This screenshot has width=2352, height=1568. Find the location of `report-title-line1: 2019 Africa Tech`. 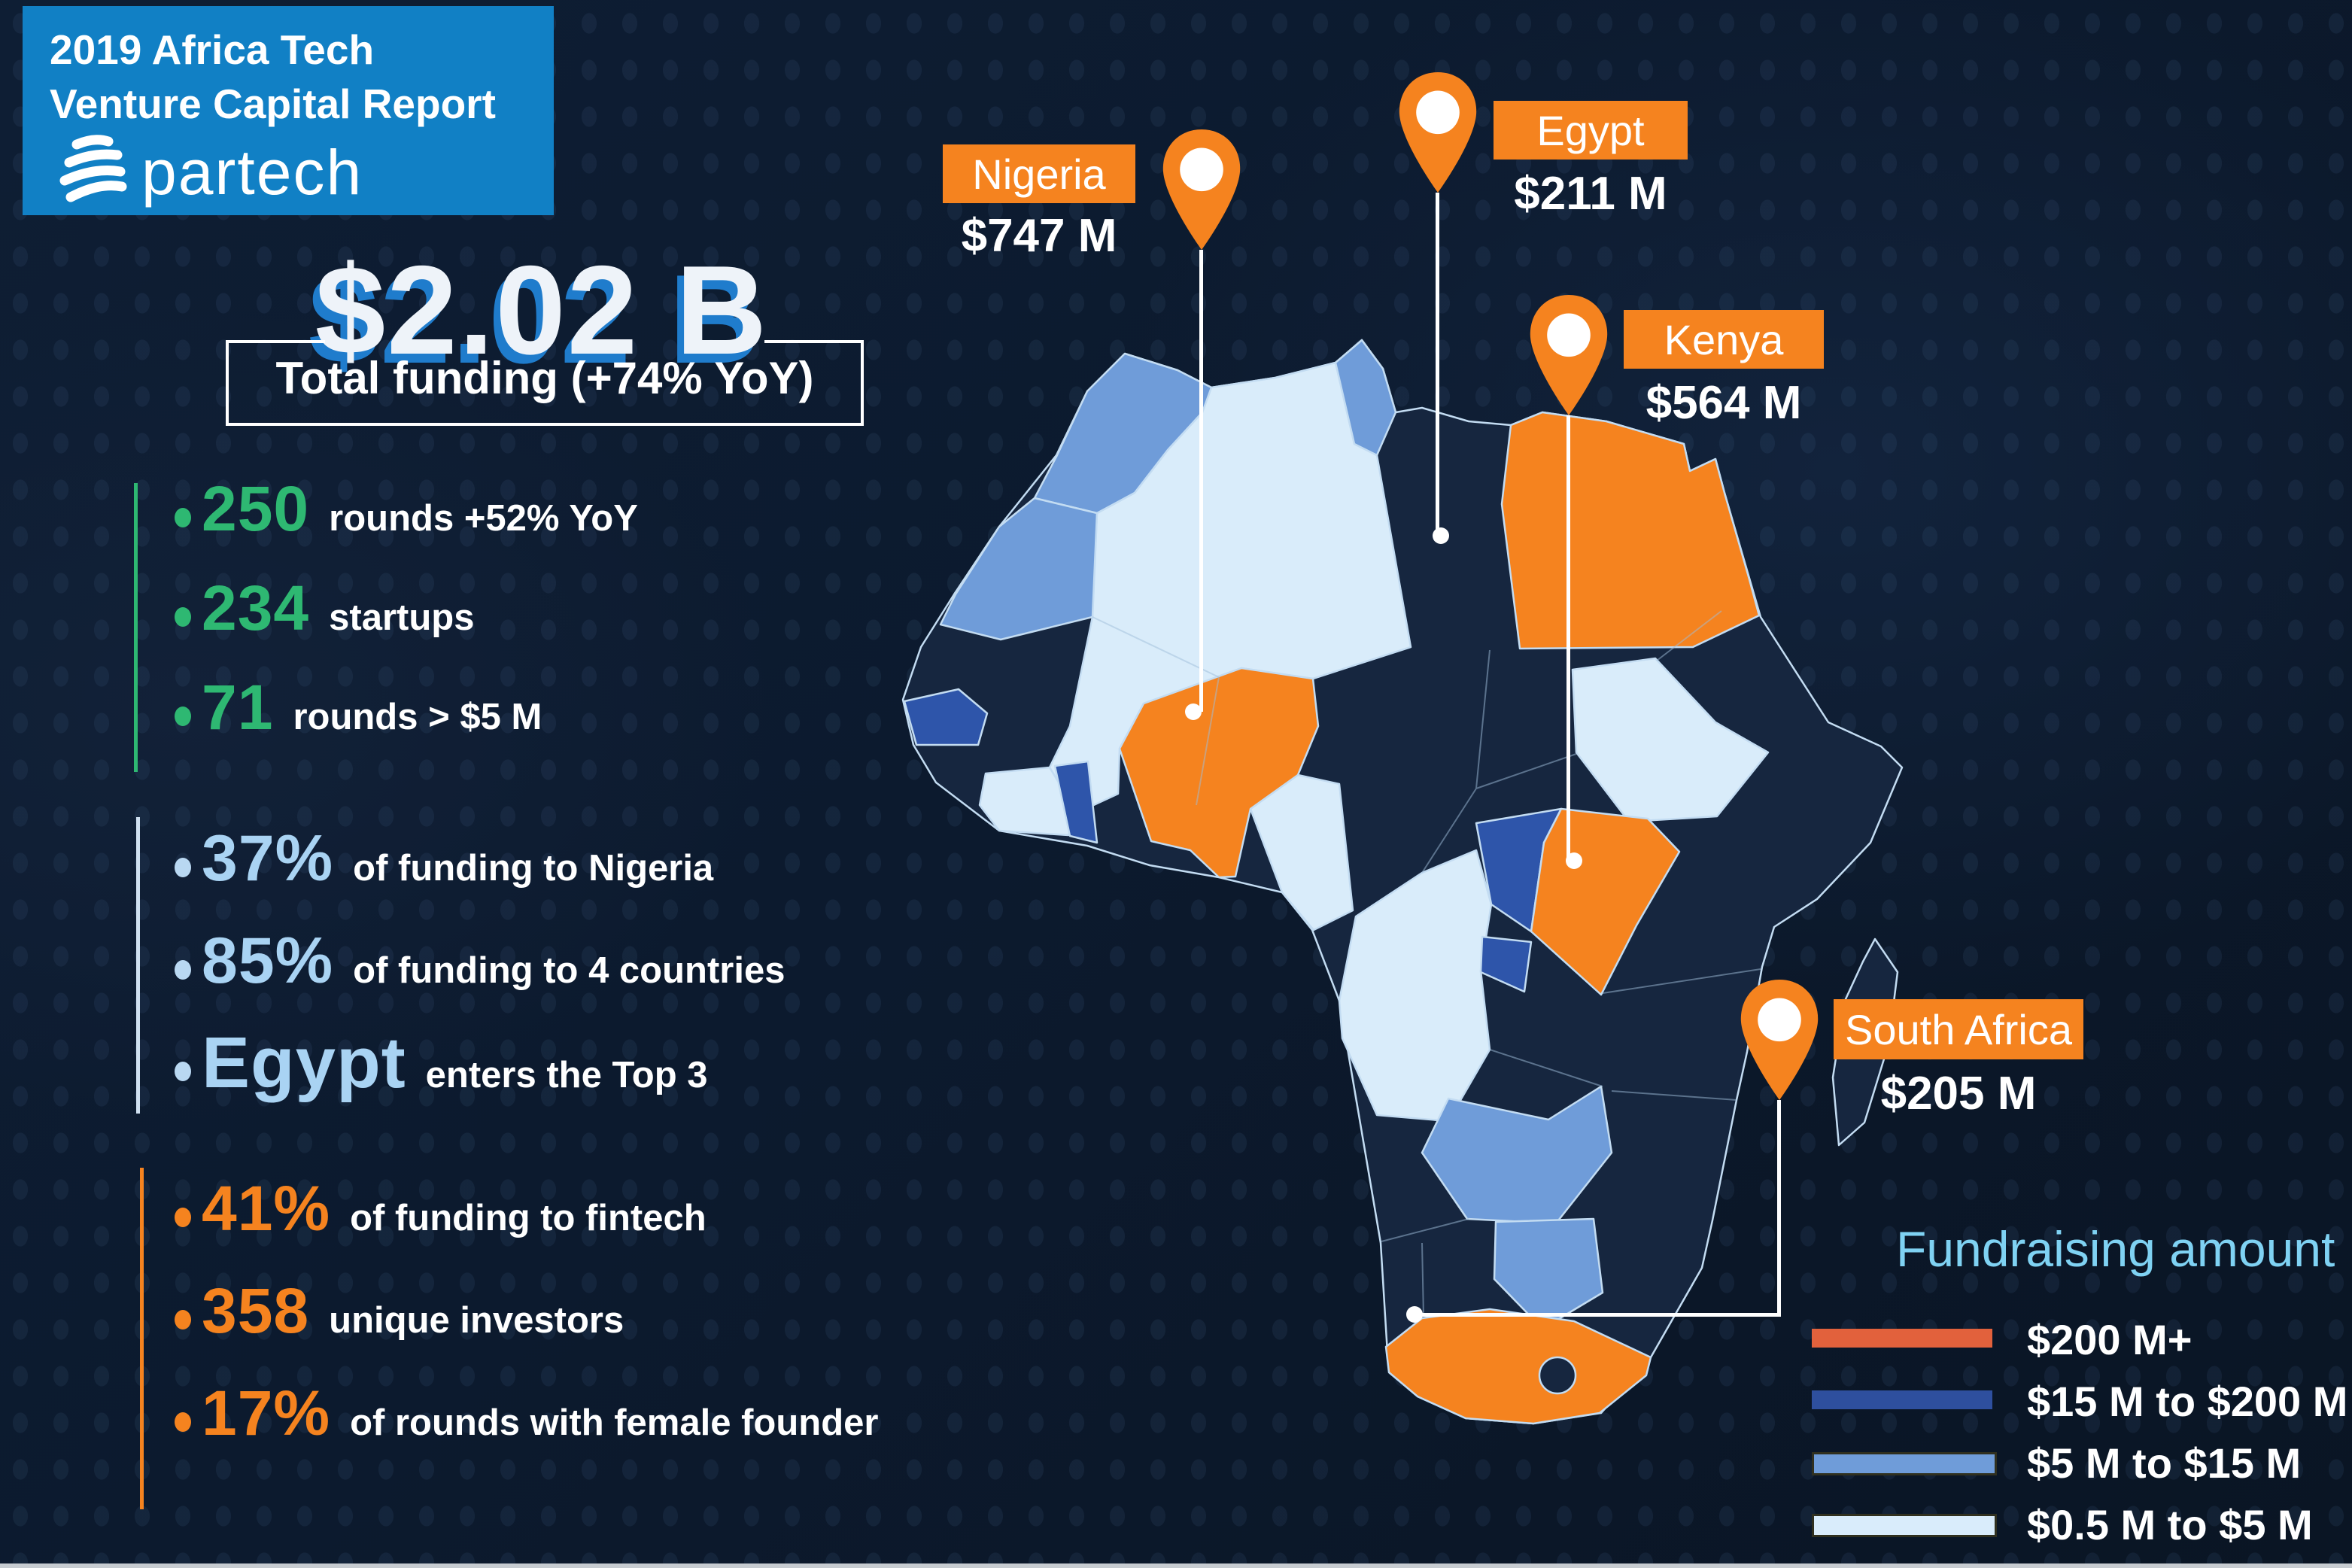

report-title-line1: 2019 Africa Tech is located at coordinates (212, 50).